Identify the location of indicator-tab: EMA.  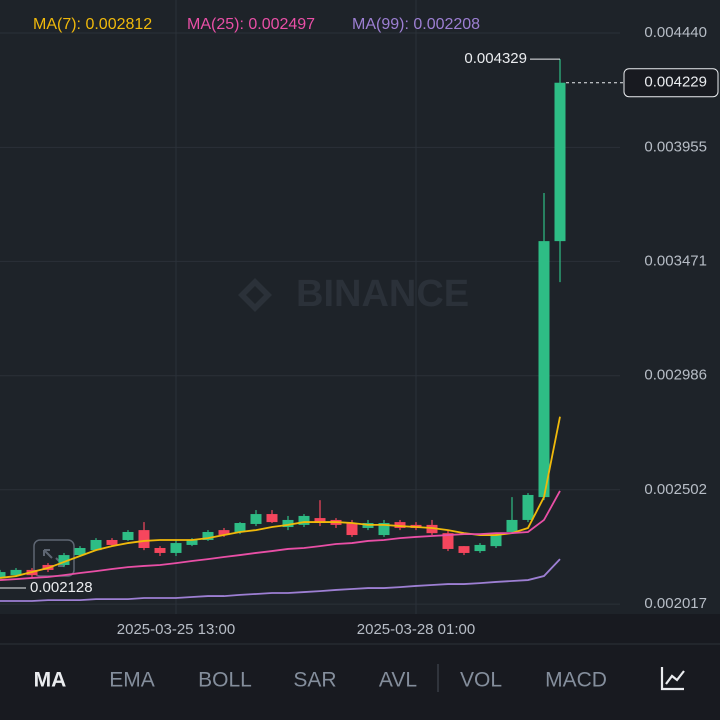
(132, 680).